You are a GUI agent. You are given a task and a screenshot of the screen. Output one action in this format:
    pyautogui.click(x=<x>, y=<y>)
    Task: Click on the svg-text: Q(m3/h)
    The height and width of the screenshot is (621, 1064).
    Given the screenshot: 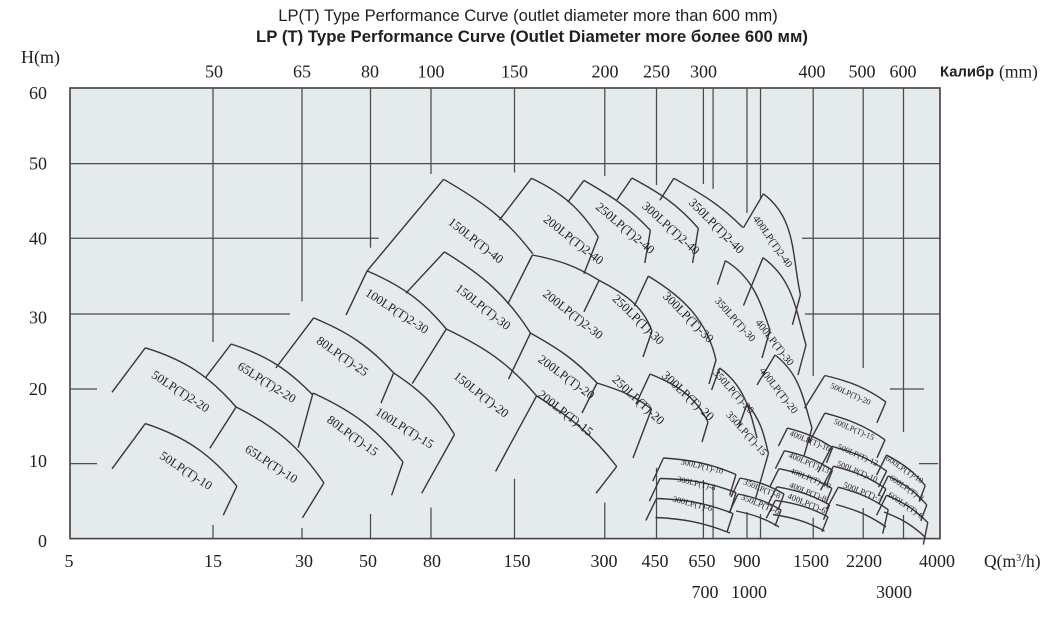 What is the action you would take?
    pyautogui.click(x=1012, y=561)
    